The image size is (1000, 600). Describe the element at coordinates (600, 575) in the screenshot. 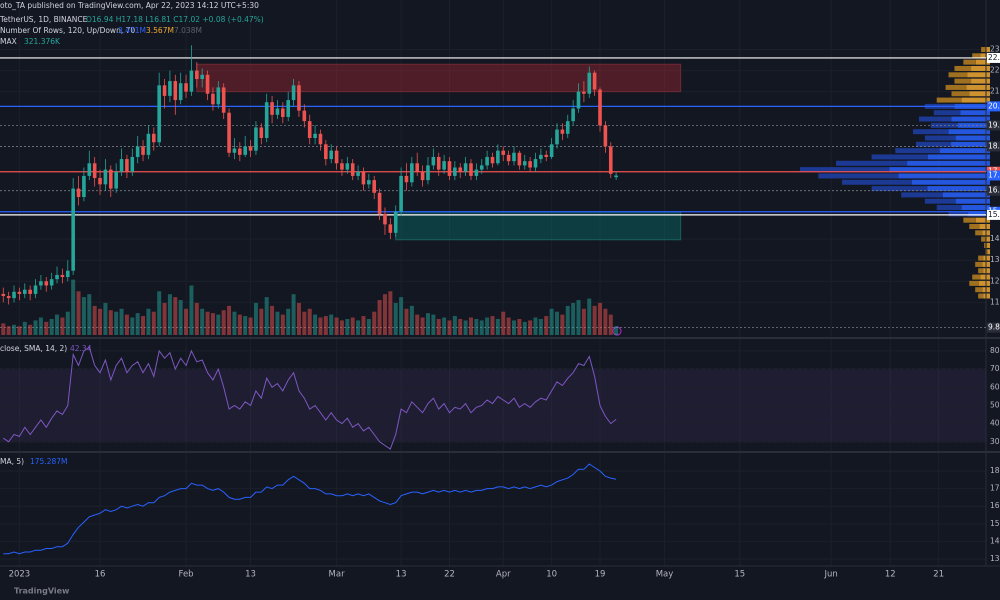

I see `x-tick-label: 19` at that location.